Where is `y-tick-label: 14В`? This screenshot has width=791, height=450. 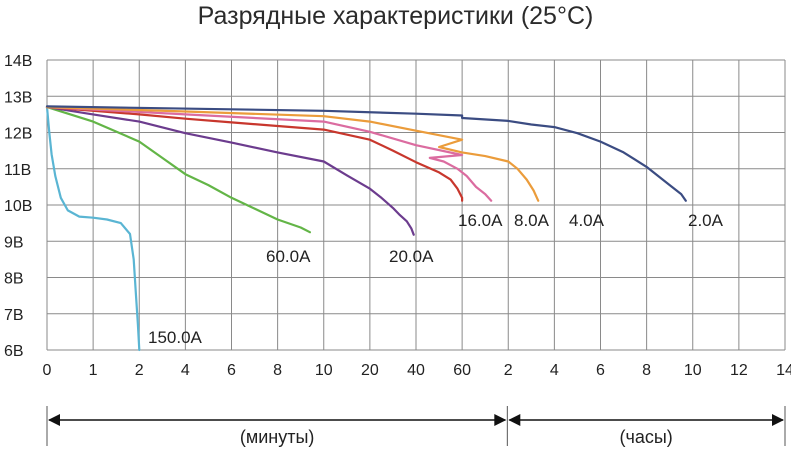
y-tick-label: 14В is located at coordinates (18, 61).